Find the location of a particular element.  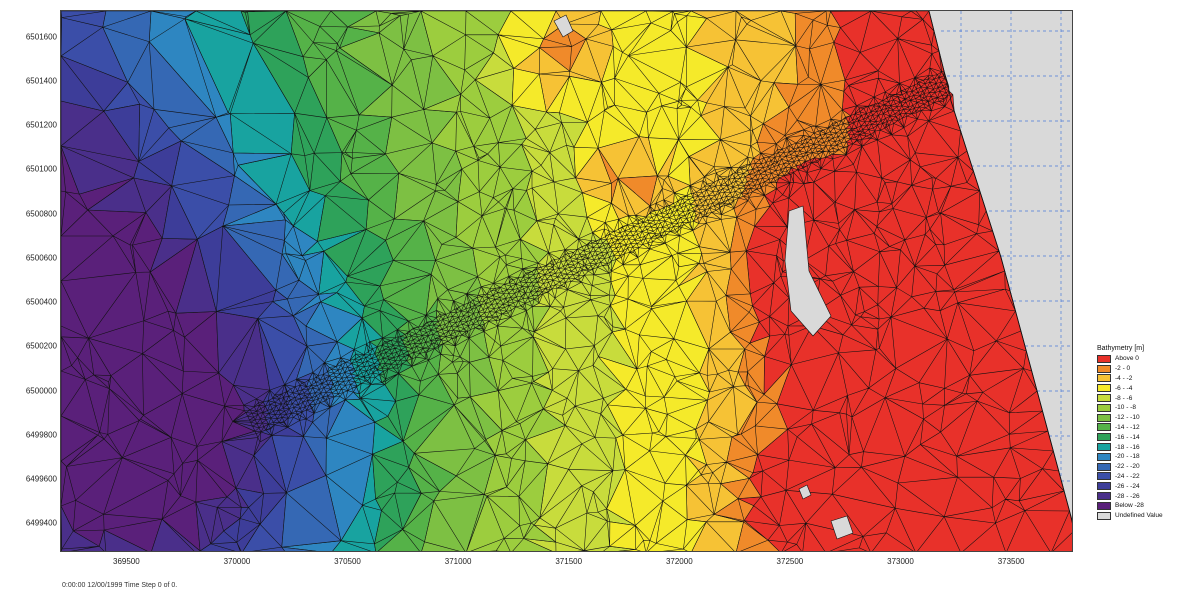

x-tick-label: 373000 is located at coordinates (900, 561).